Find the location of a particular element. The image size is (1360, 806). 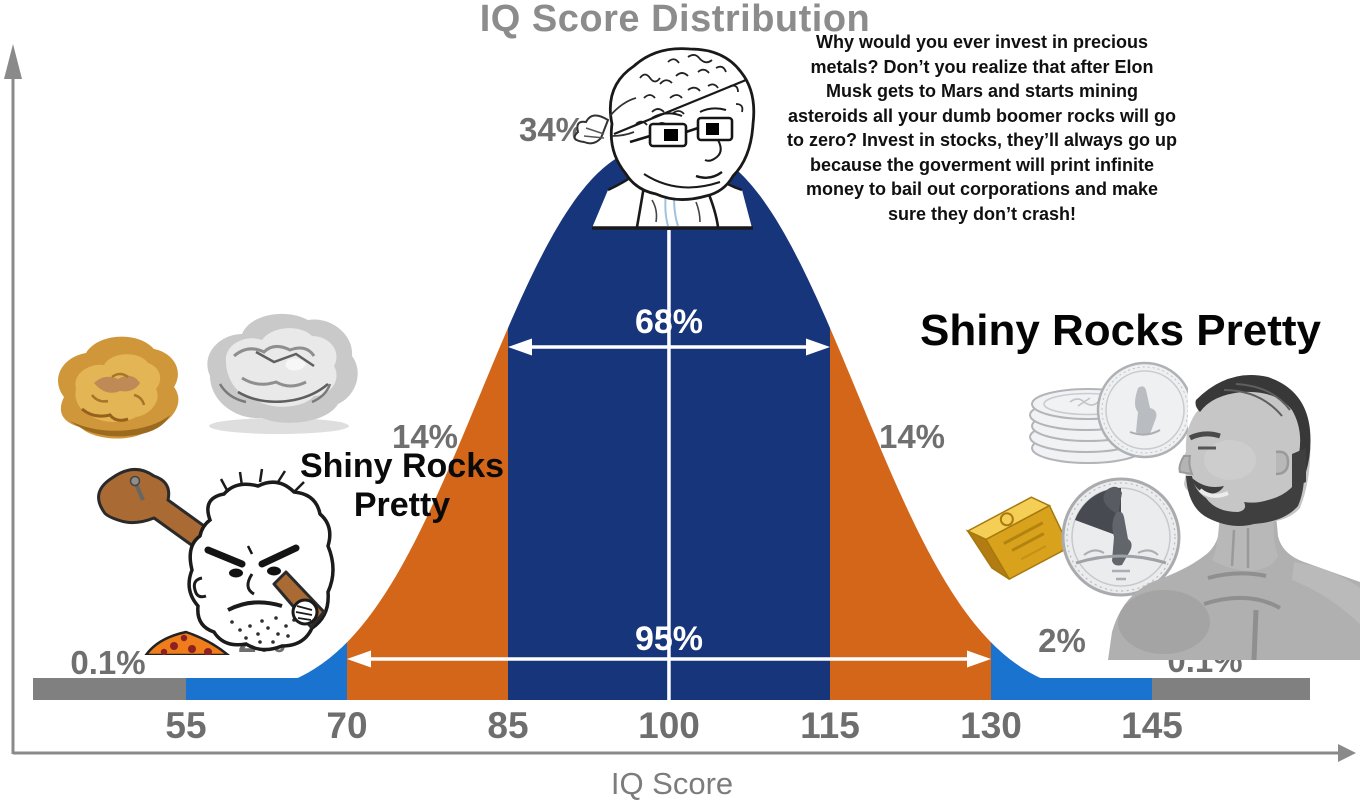

x-tick-label: 85 is located at coordinates (507, 725).